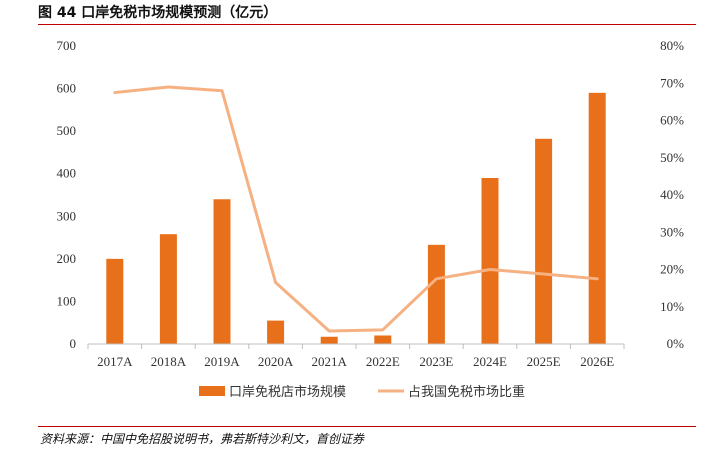 The image size is (706, 456). Describe the element at coordinates (672, 157) in the screenshot. I see `right-tick-label: 50%` at that location.